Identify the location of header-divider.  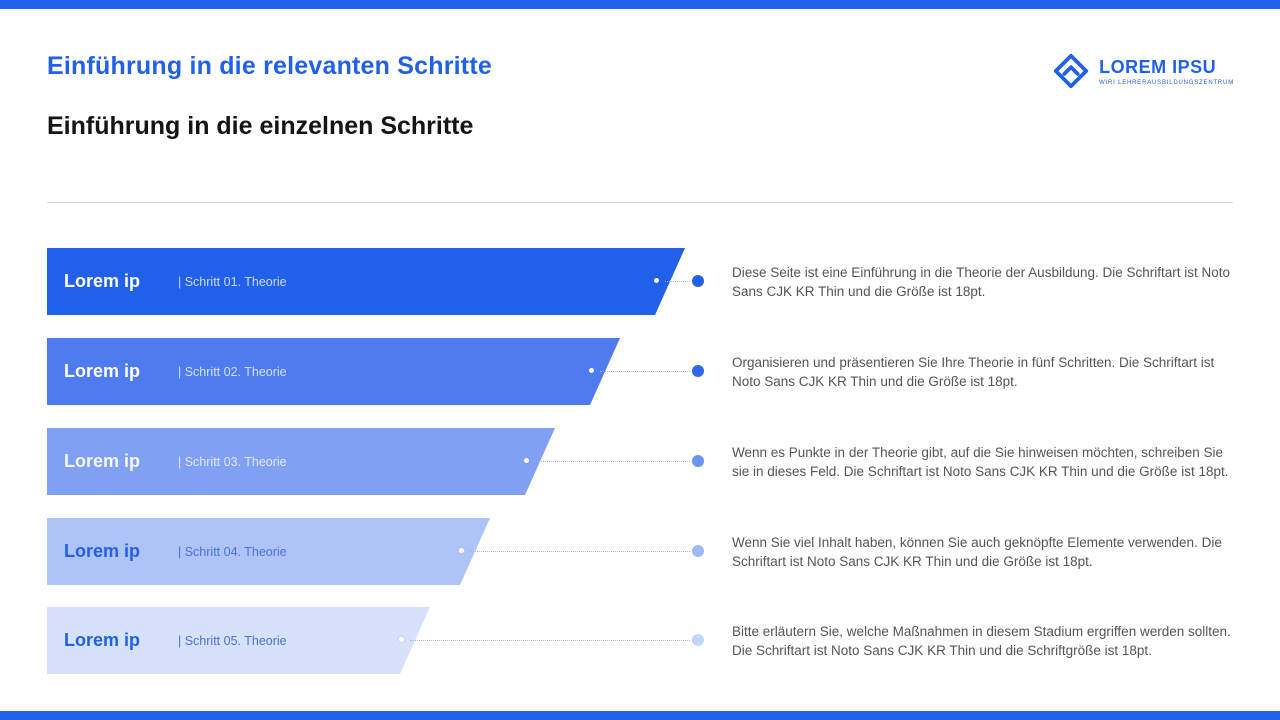
(640, 202).